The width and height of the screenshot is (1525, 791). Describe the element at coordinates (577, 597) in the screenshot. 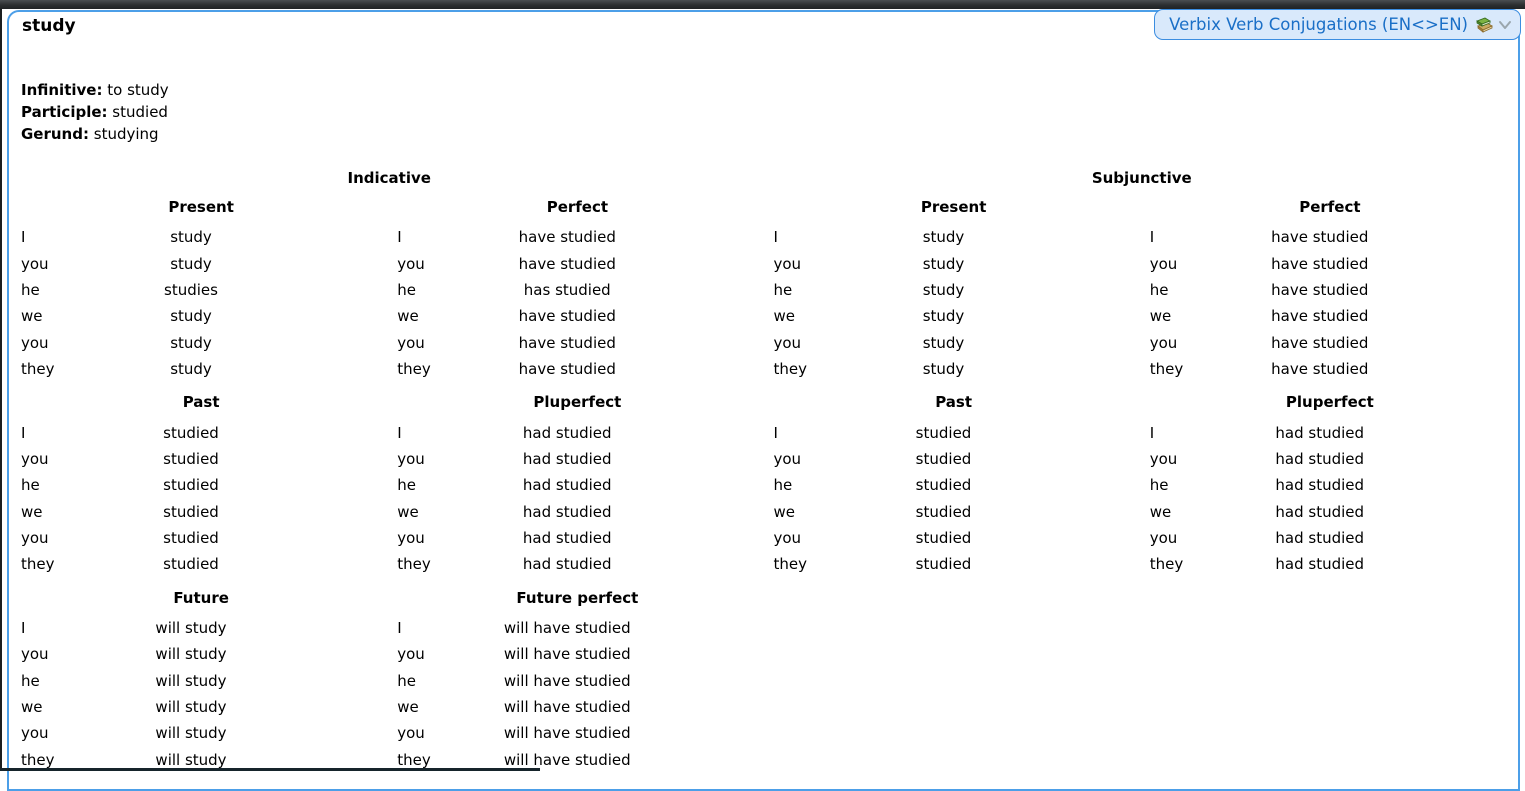

I see `tense-header: Future perfect` at that location.